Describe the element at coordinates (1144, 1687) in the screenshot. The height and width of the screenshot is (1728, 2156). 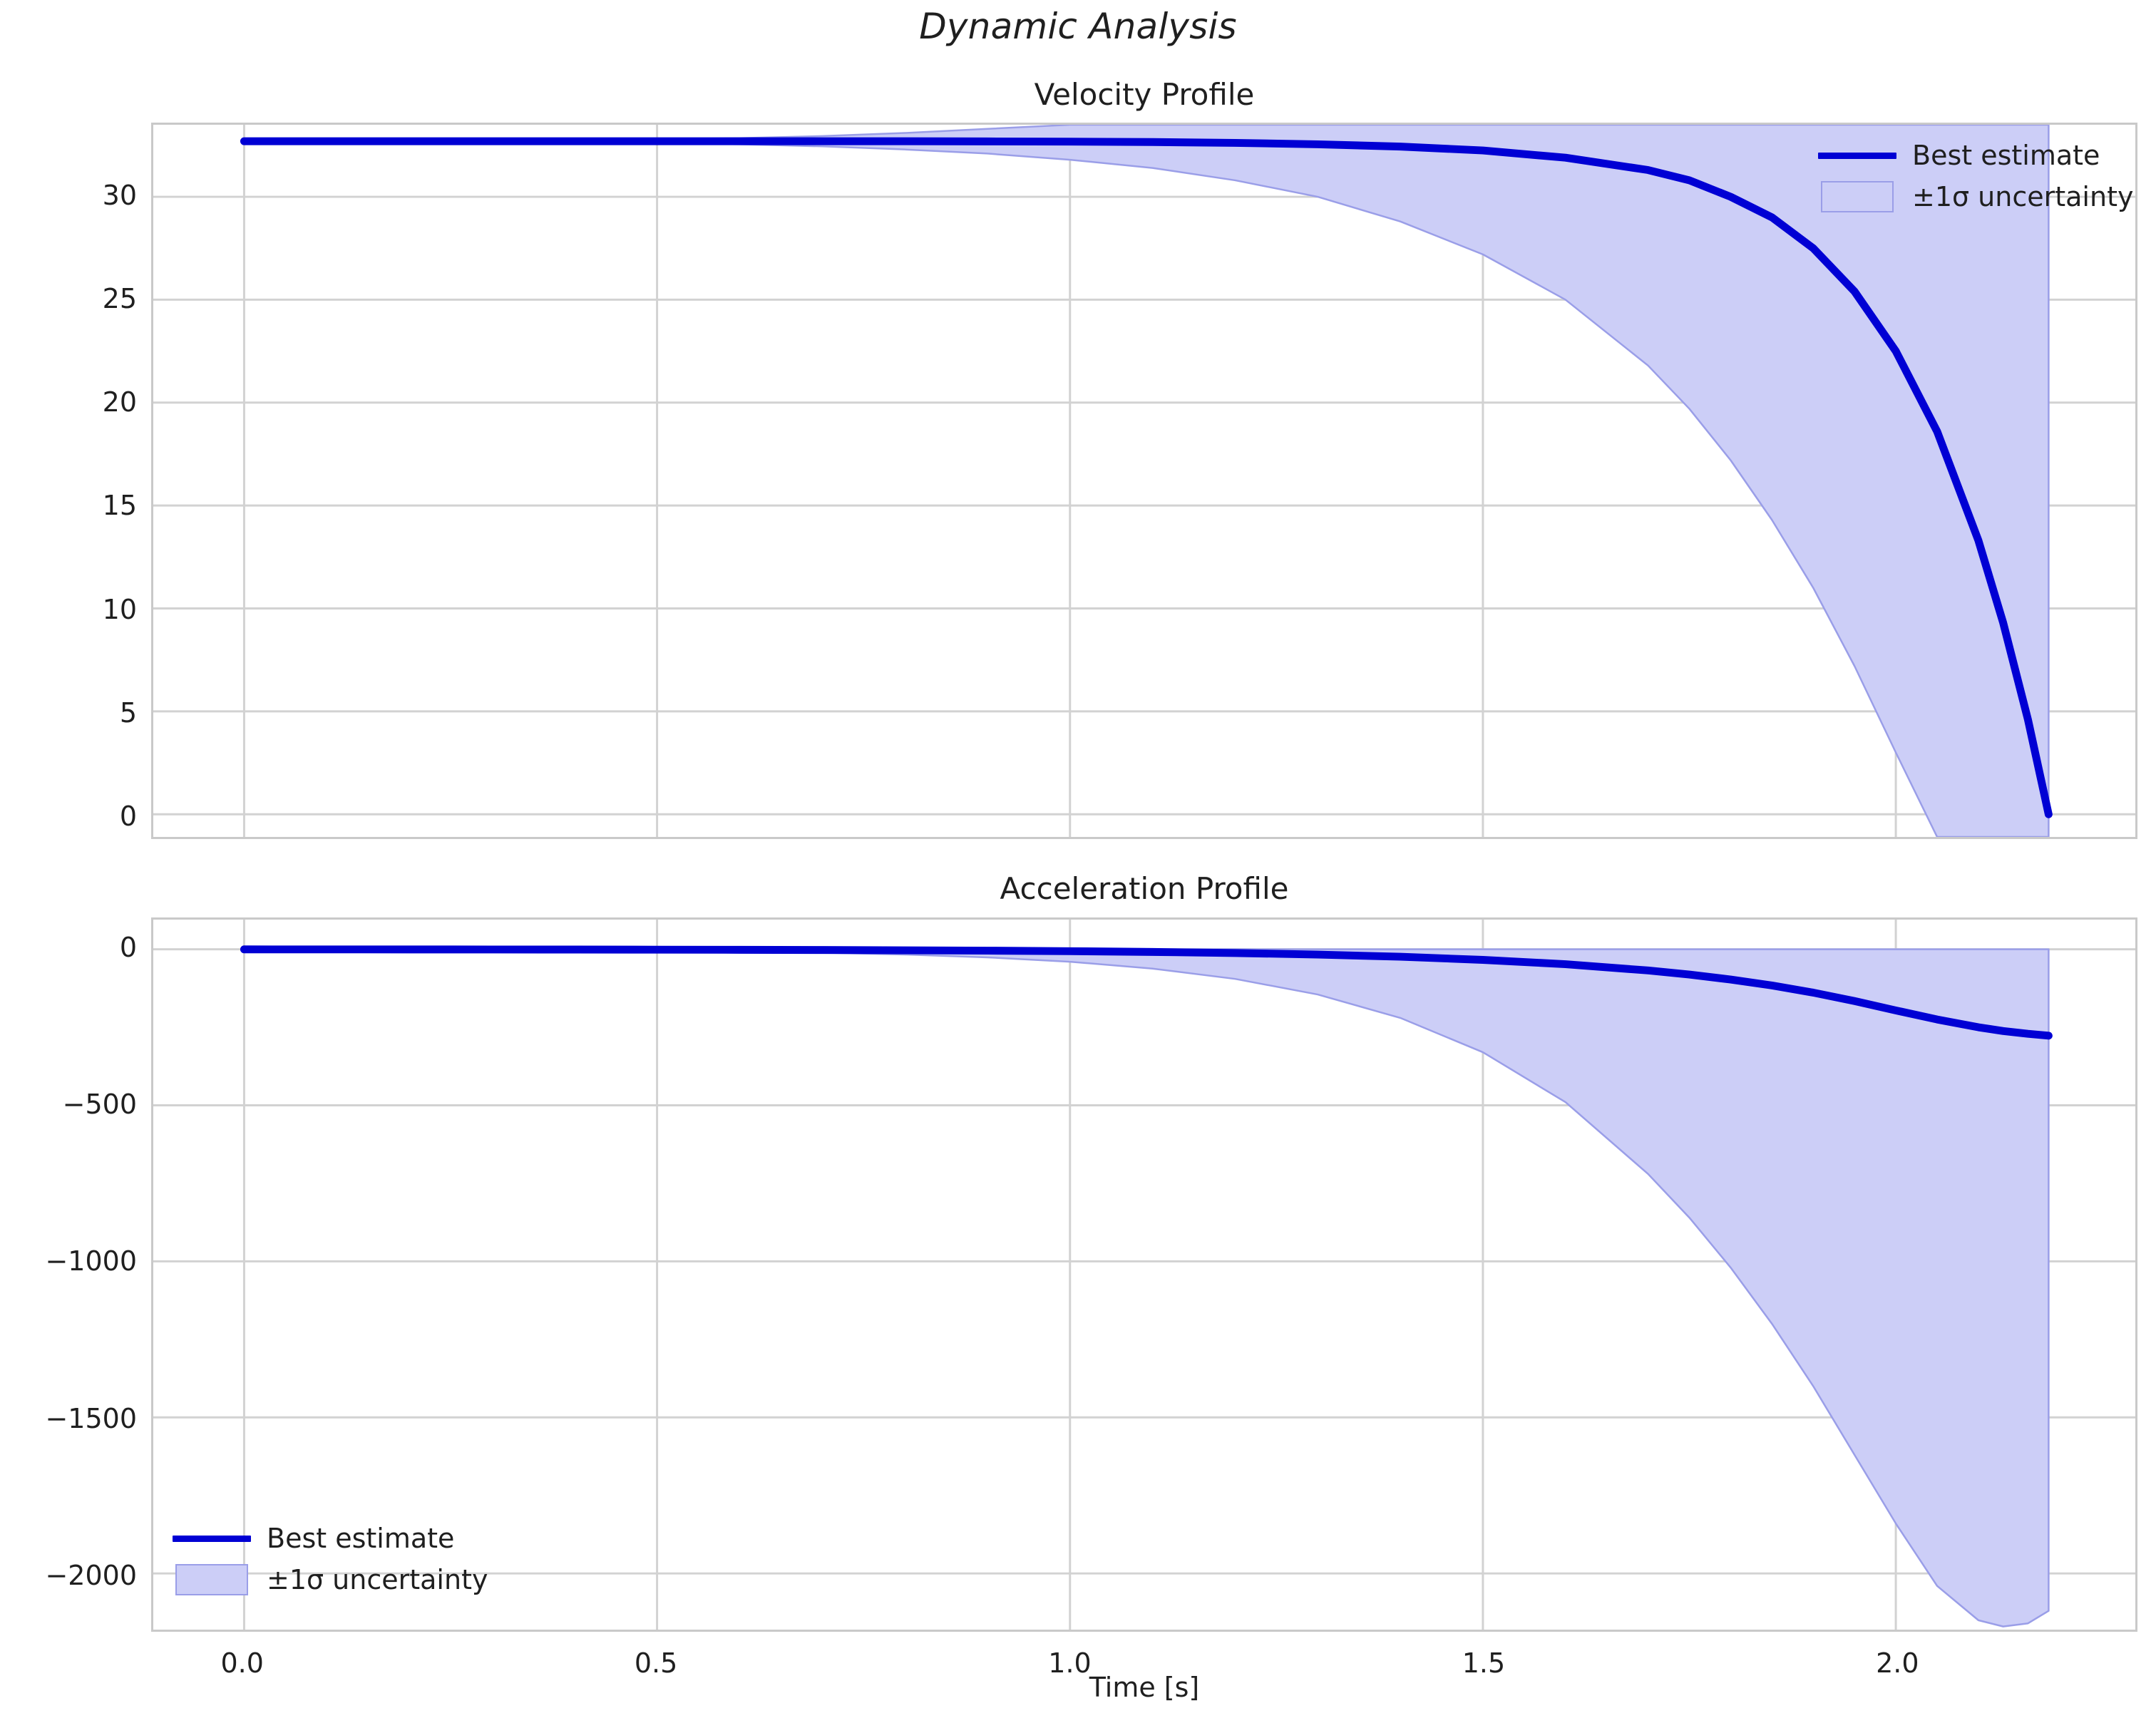
I see `x-axis-label: Time [s]` at that location.